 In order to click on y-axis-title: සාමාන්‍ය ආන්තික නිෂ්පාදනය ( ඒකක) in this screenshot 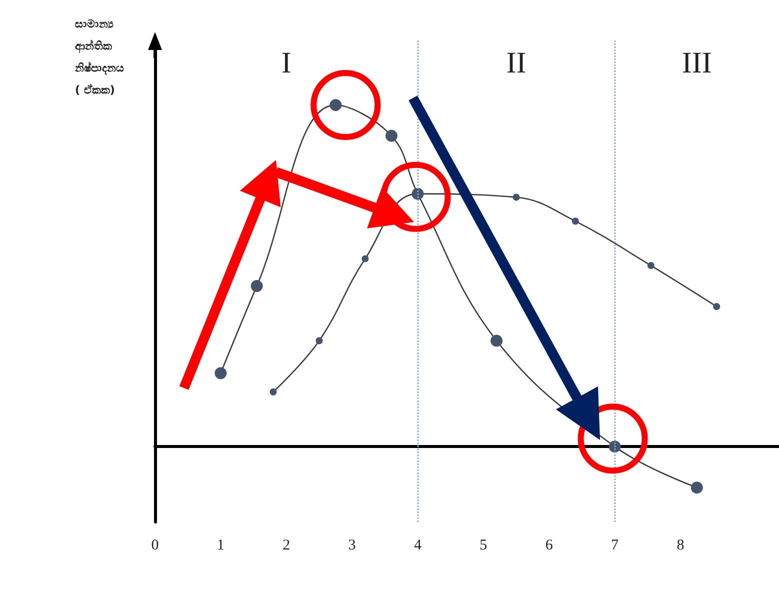, I will do `click(99, 57)`.